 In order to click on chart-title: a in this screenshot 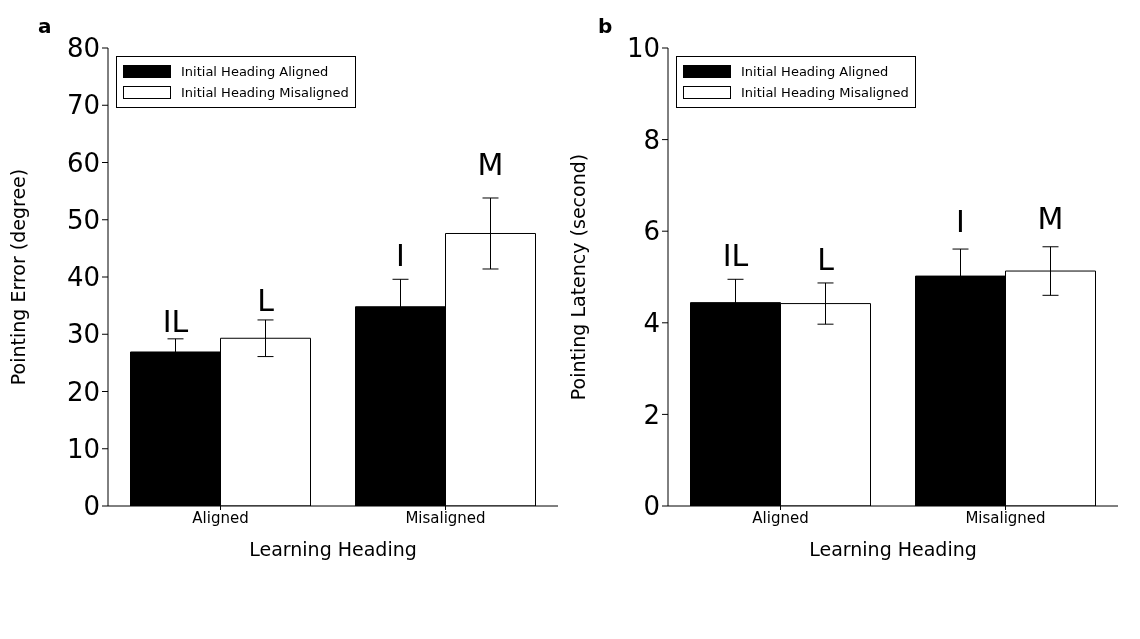, I will do `click(45, 26)`.